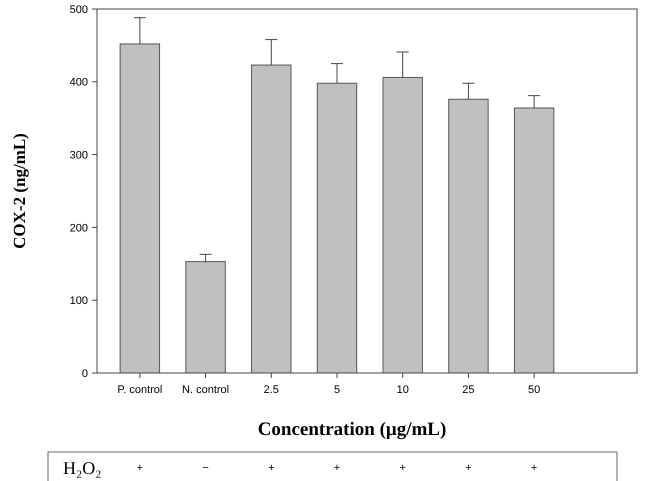 This screenshot has width=653, height=481. What do you see at coordinates (271, 390) in the screenshot?
I see `x-tick-label: 2.5` at bounding box center [271, 390].